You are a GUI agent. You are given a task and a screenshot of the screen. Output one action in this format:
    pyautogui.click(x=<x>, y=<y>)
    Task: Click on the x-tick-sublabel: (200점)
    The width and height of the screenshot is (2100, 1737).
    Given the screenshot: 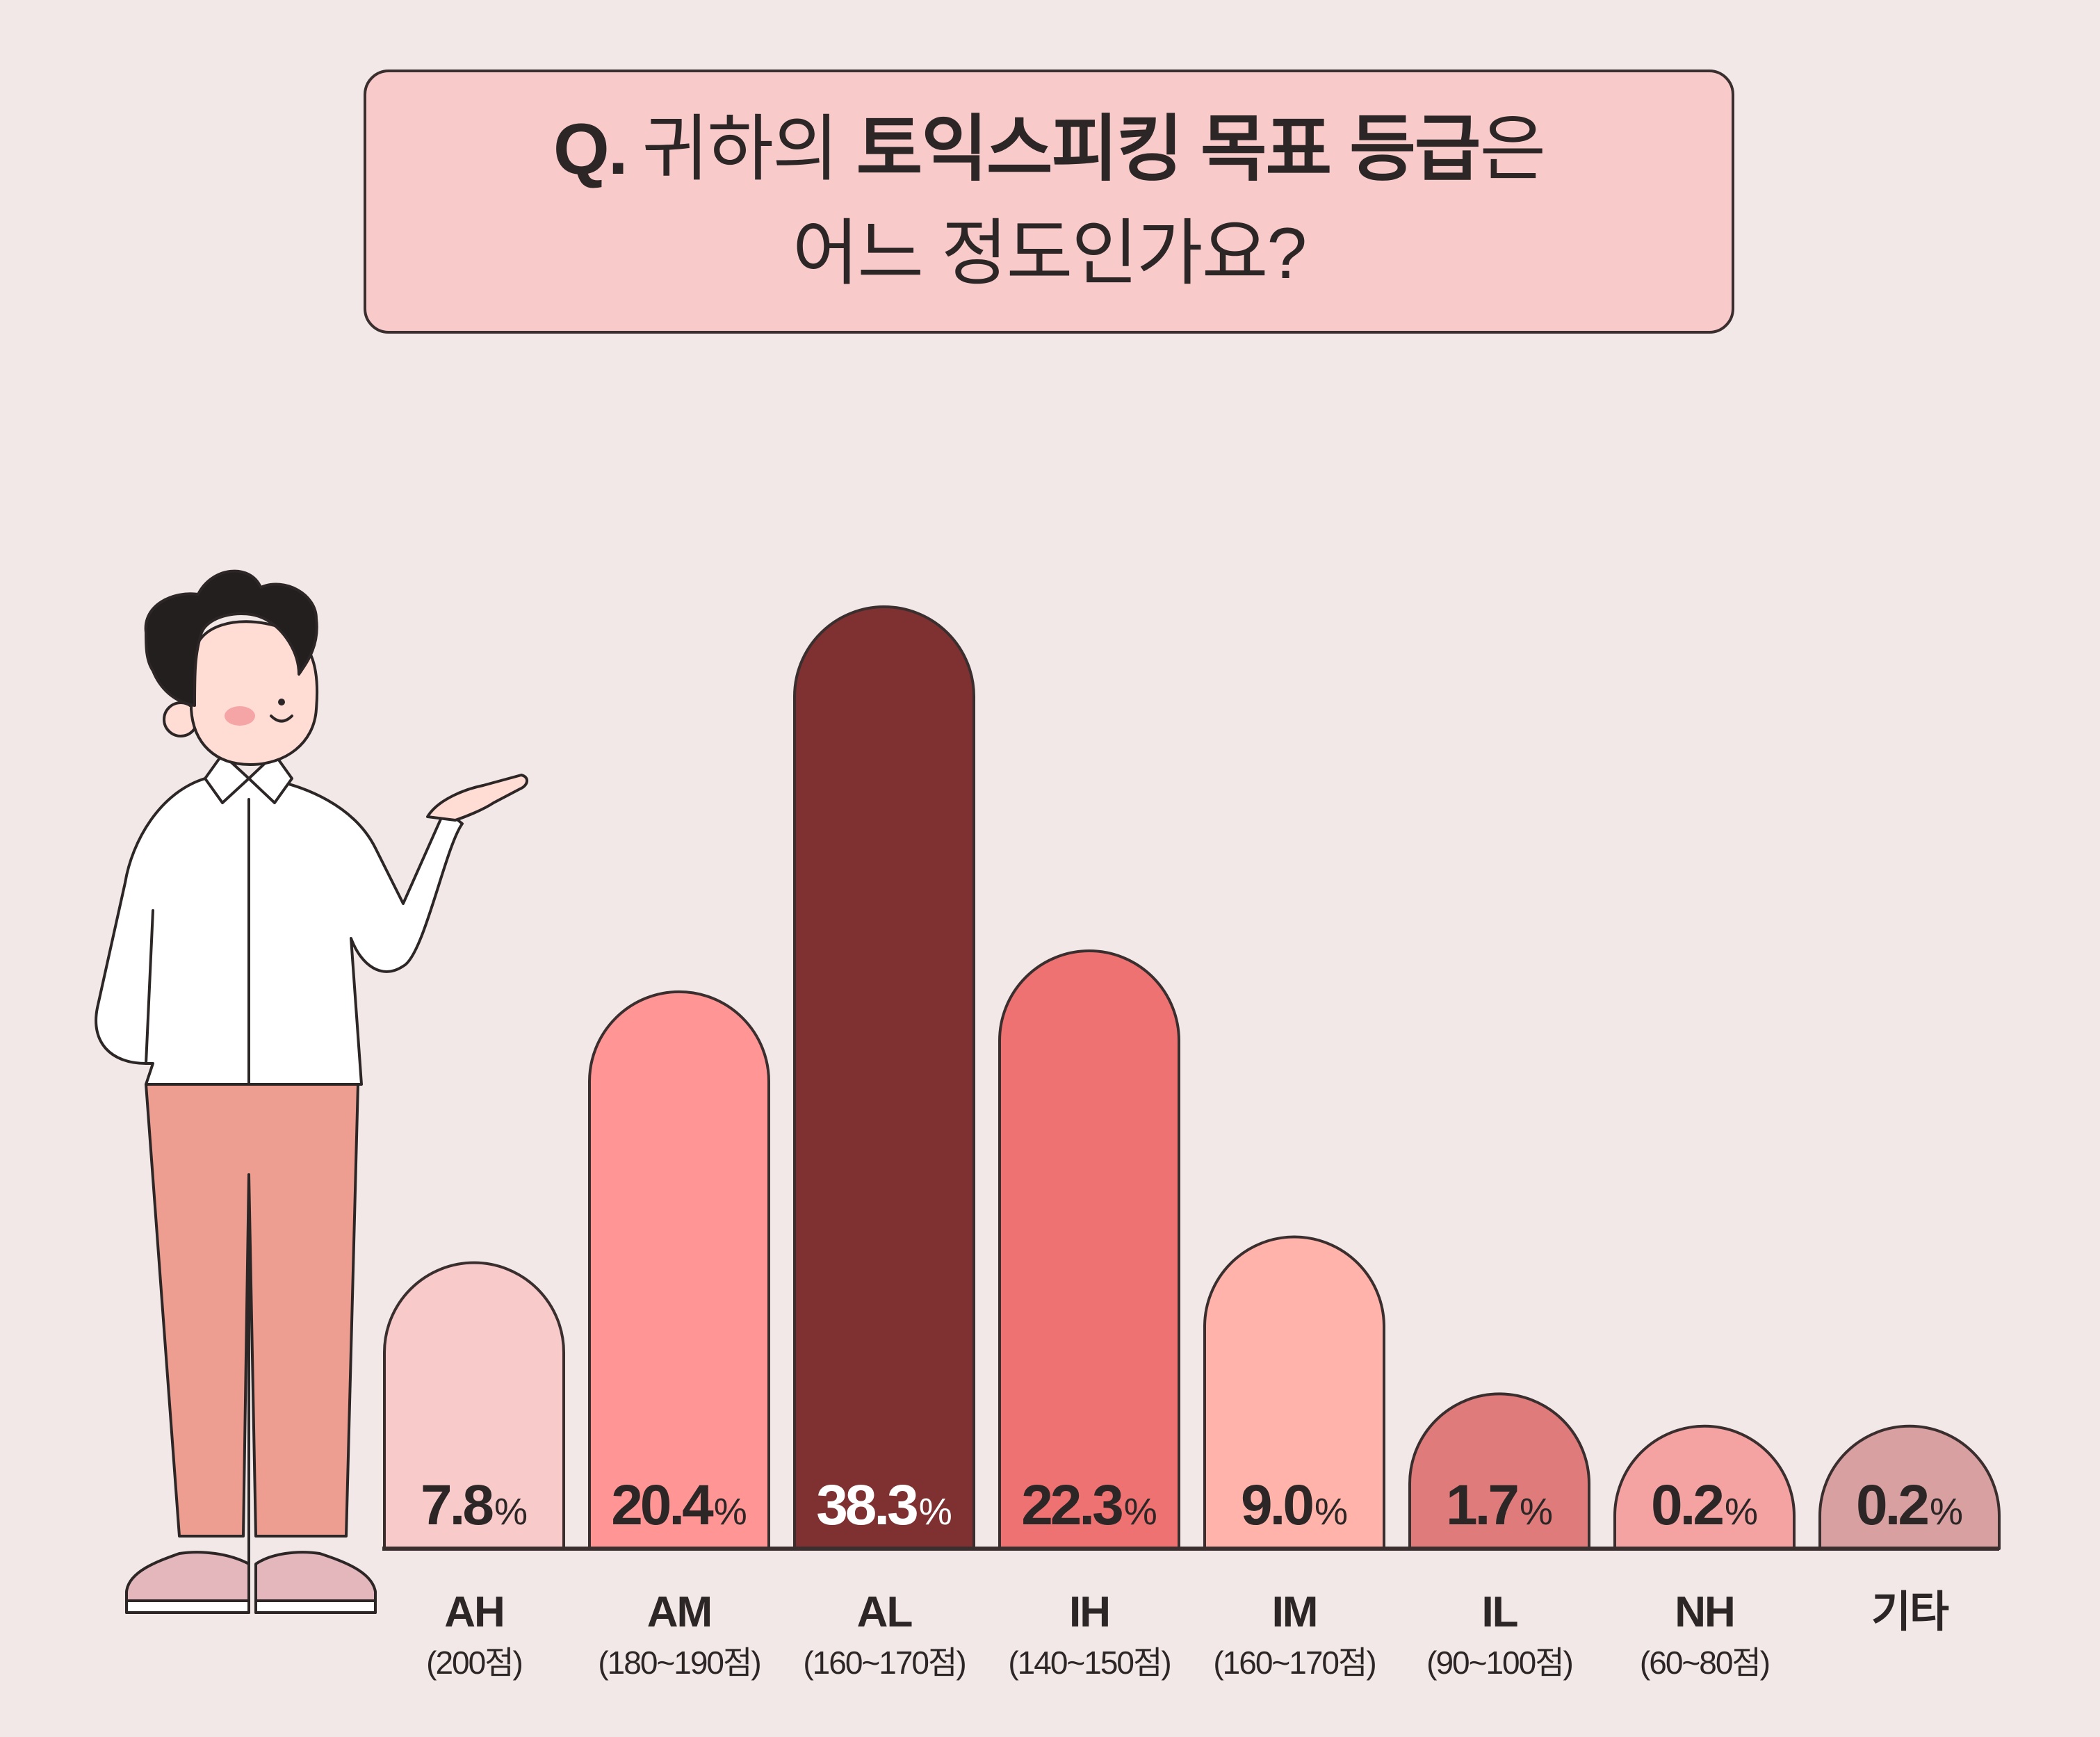 What is the action you would take?
    pyautogui.click(x=474, y=1663)
    